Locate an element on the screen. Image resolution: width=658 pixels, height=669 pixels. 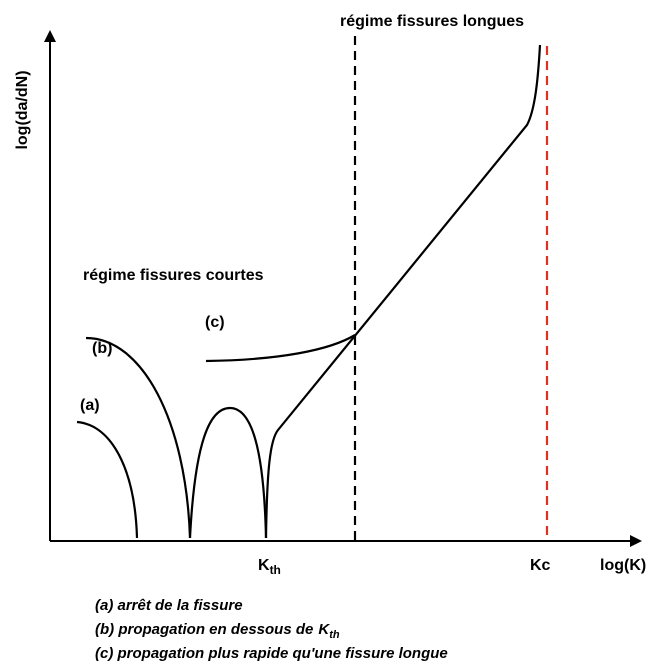
title: régime fissures longues is located at coordinates (432, 21).